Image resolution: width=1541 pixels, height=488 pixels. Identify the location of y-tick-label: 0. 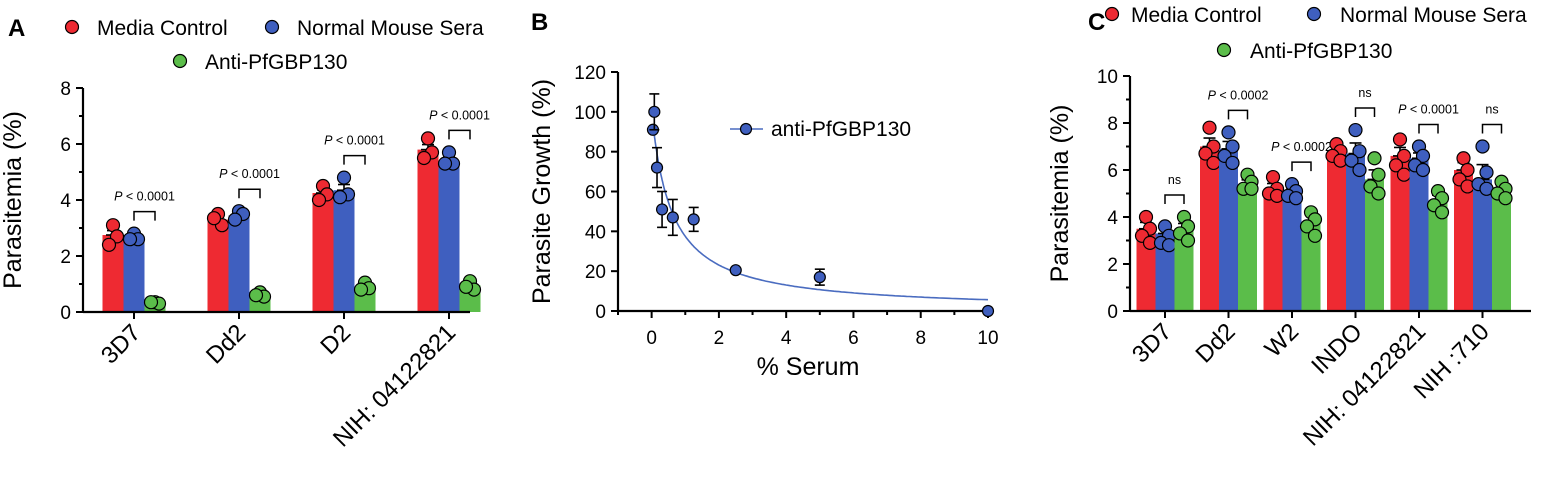
(600, 312).